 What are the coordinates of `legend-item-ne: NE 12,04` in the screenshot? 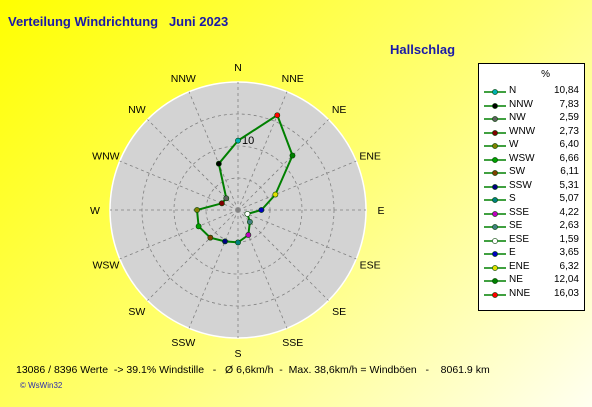 It's located at (531, 280).